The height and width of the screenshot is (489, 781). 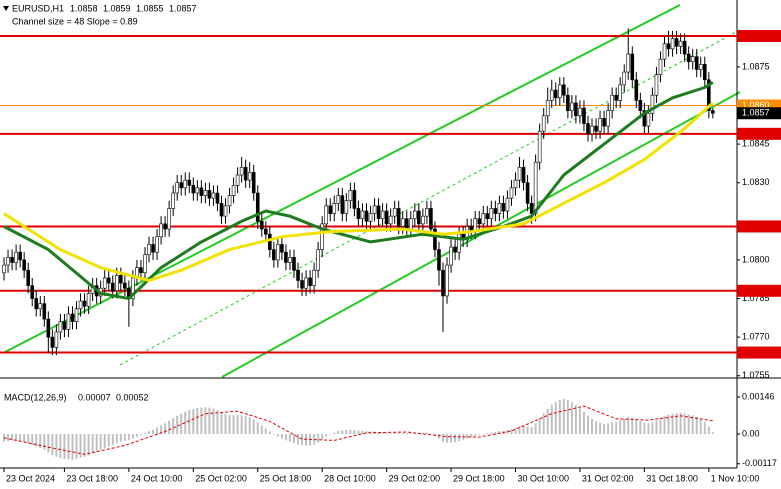 What do you see at coordinates (756, 336) in the screenshot?
I see `y-tick-label: 1.0770` at bounding box center [756, 336].